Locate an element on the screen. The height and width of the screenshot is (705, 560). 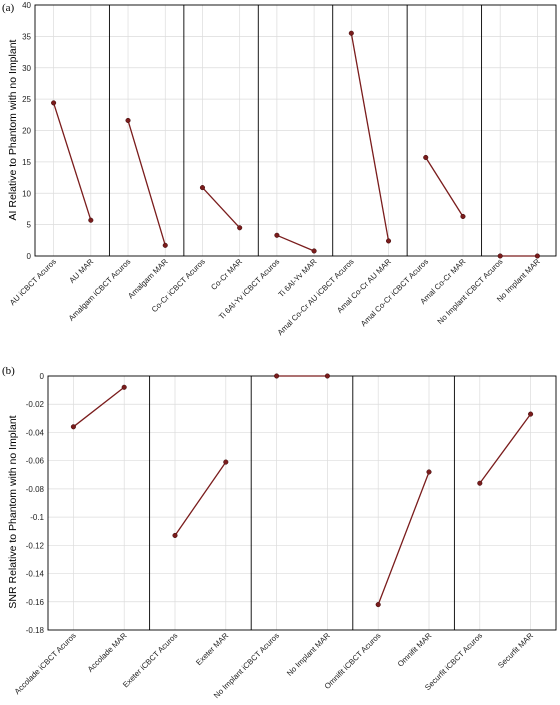
y-tick-label-a: 10 is located at coordinates (26, 193).